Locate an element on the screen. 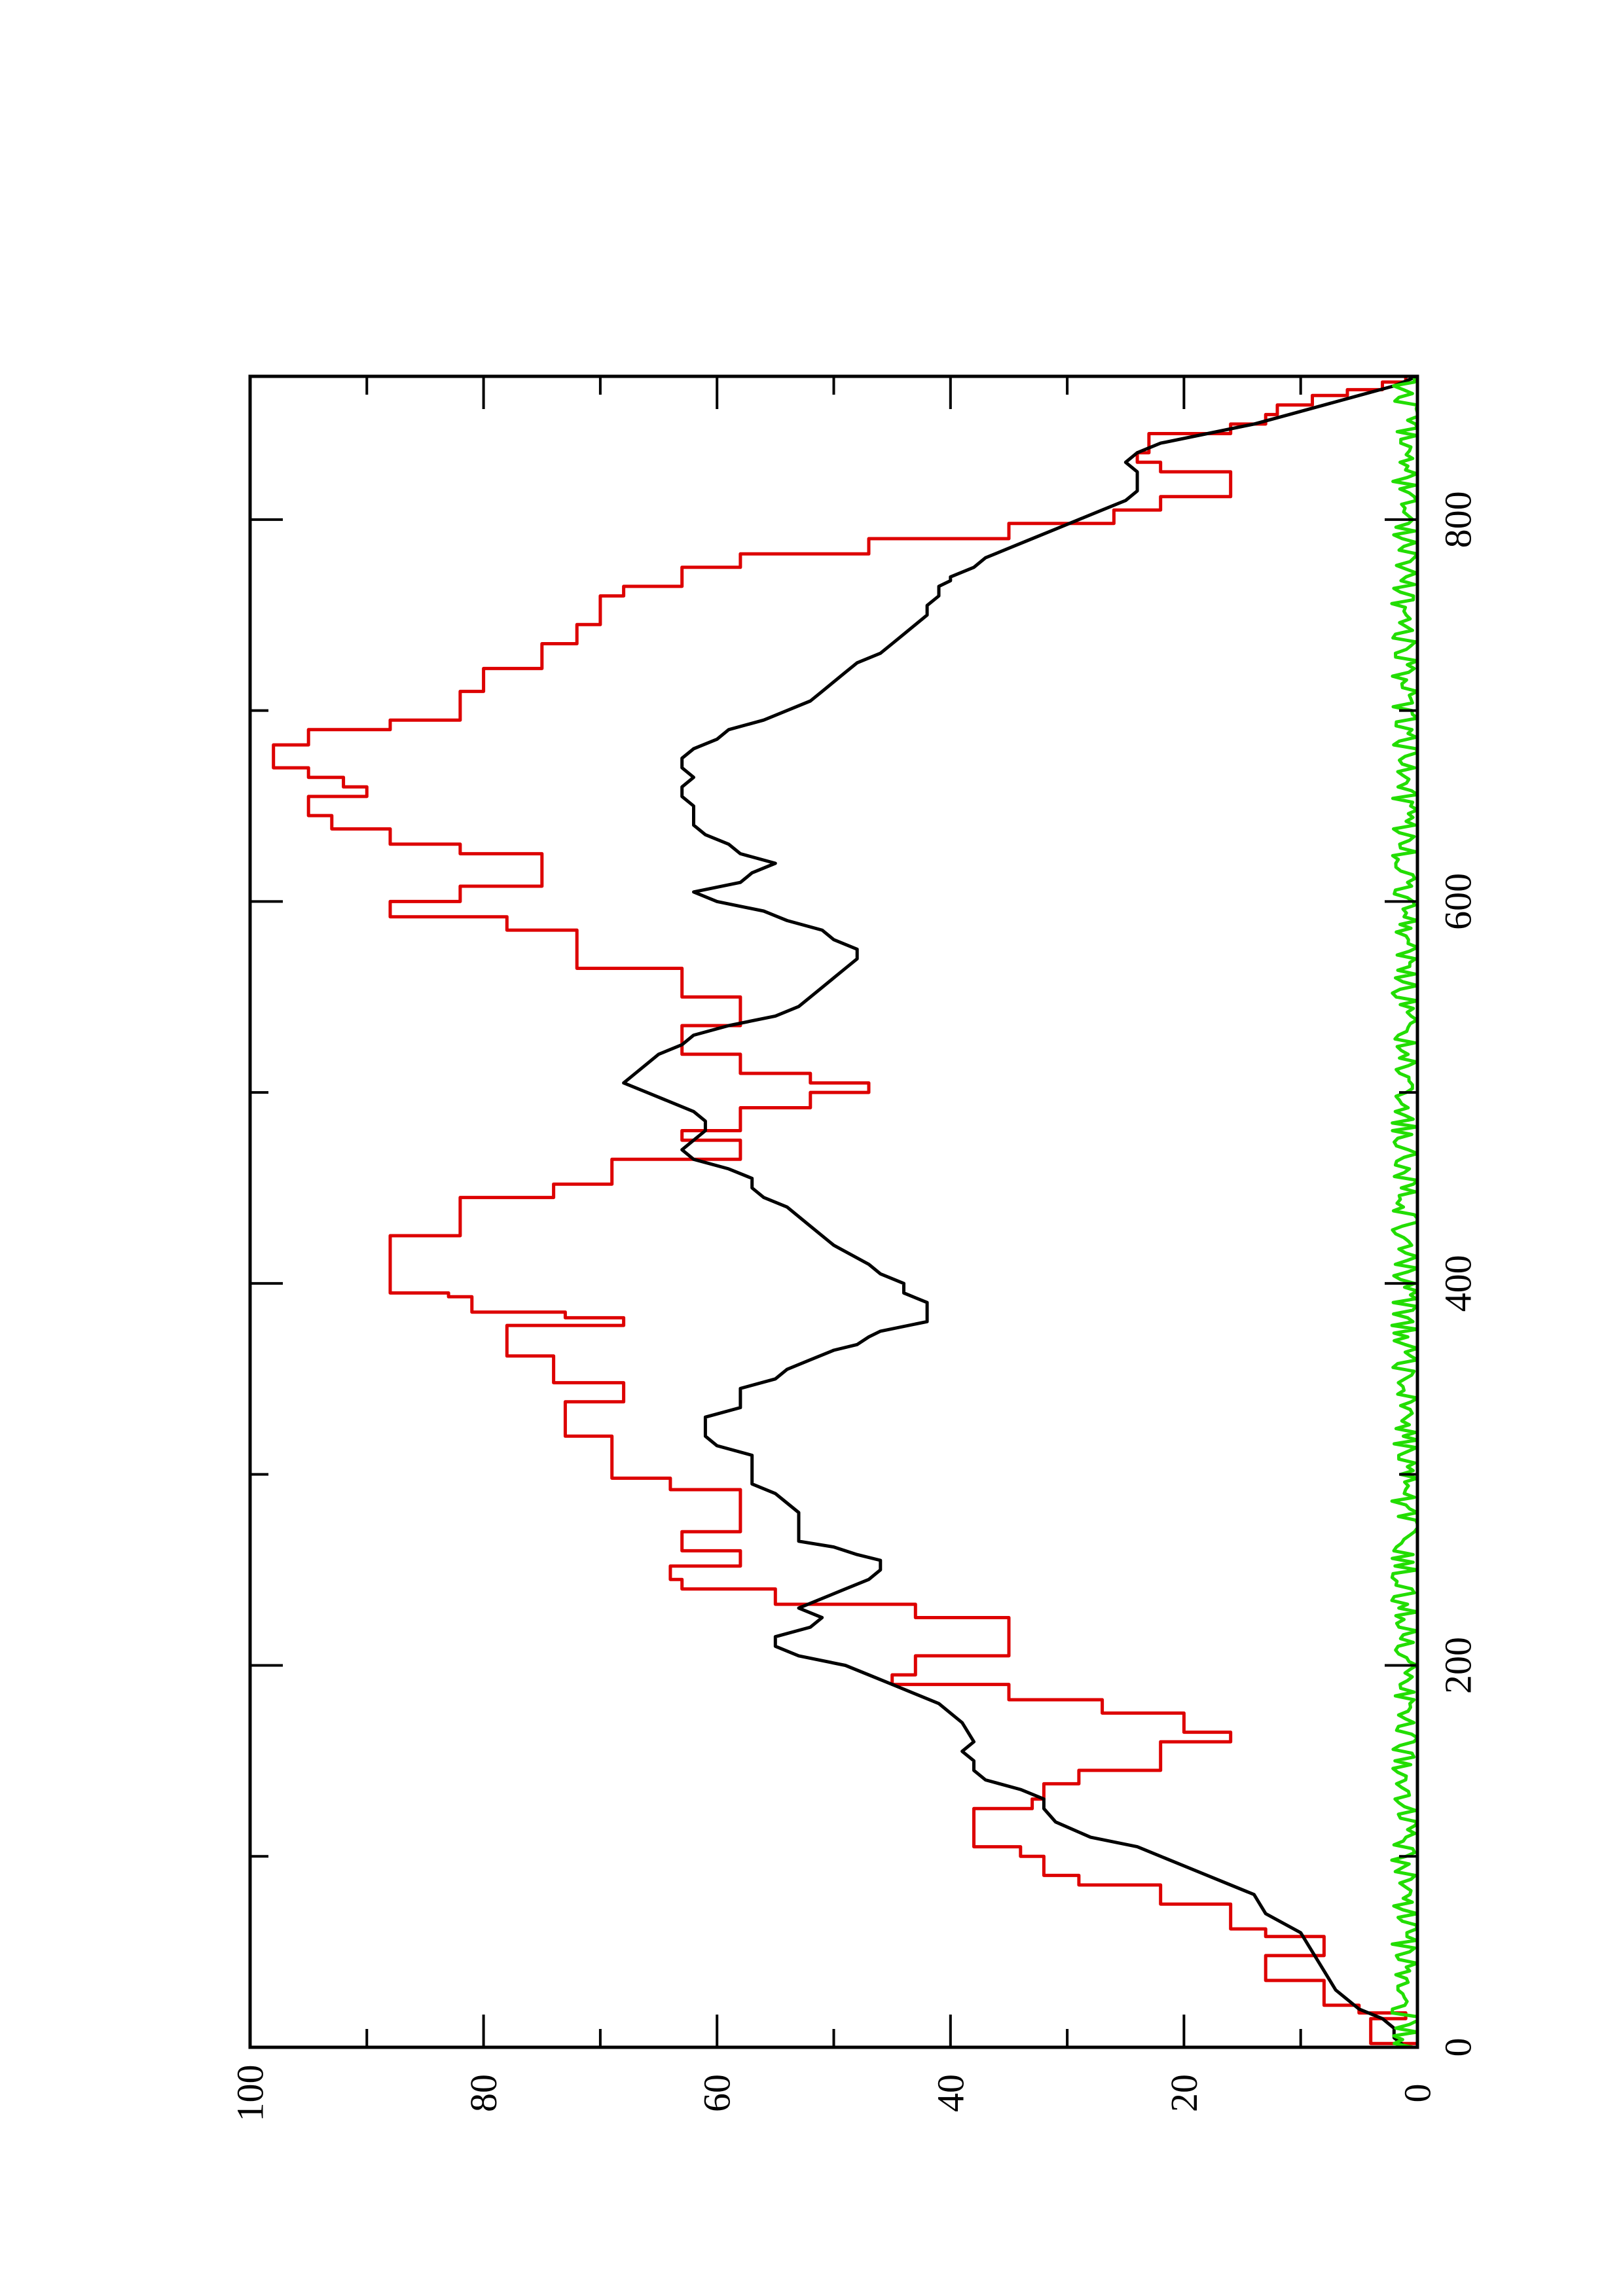 This screenshot has height=2296, width=1623. y-tick-label: 0 is located at coordinates (1417, 2093).